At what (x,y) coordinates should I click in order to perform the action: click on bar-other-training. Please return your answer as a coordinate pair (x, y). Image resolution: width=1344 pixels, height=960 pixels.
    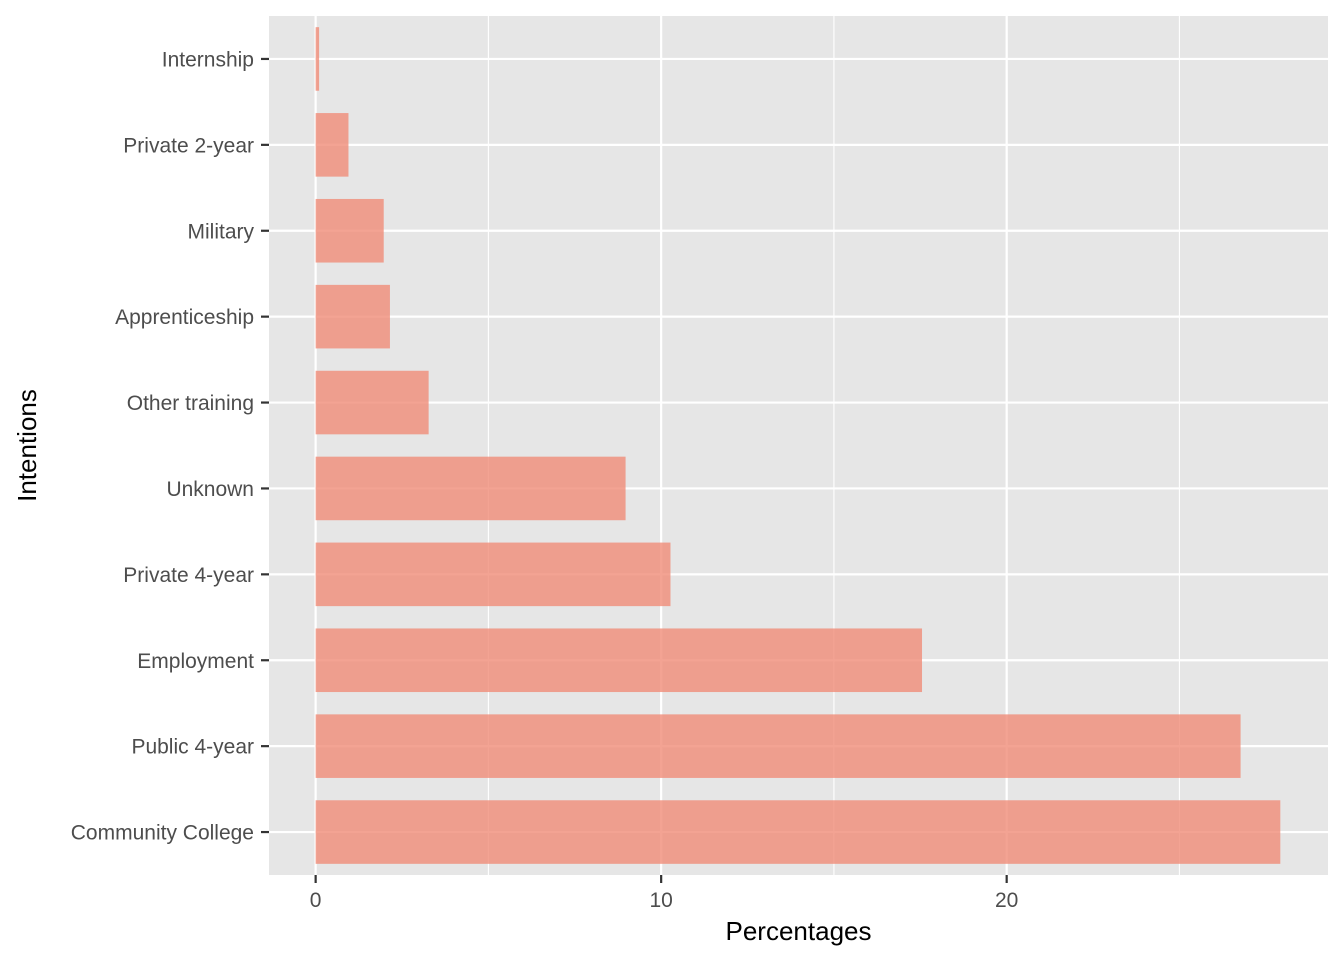
    Looking at the image, I should click on (372, 402).